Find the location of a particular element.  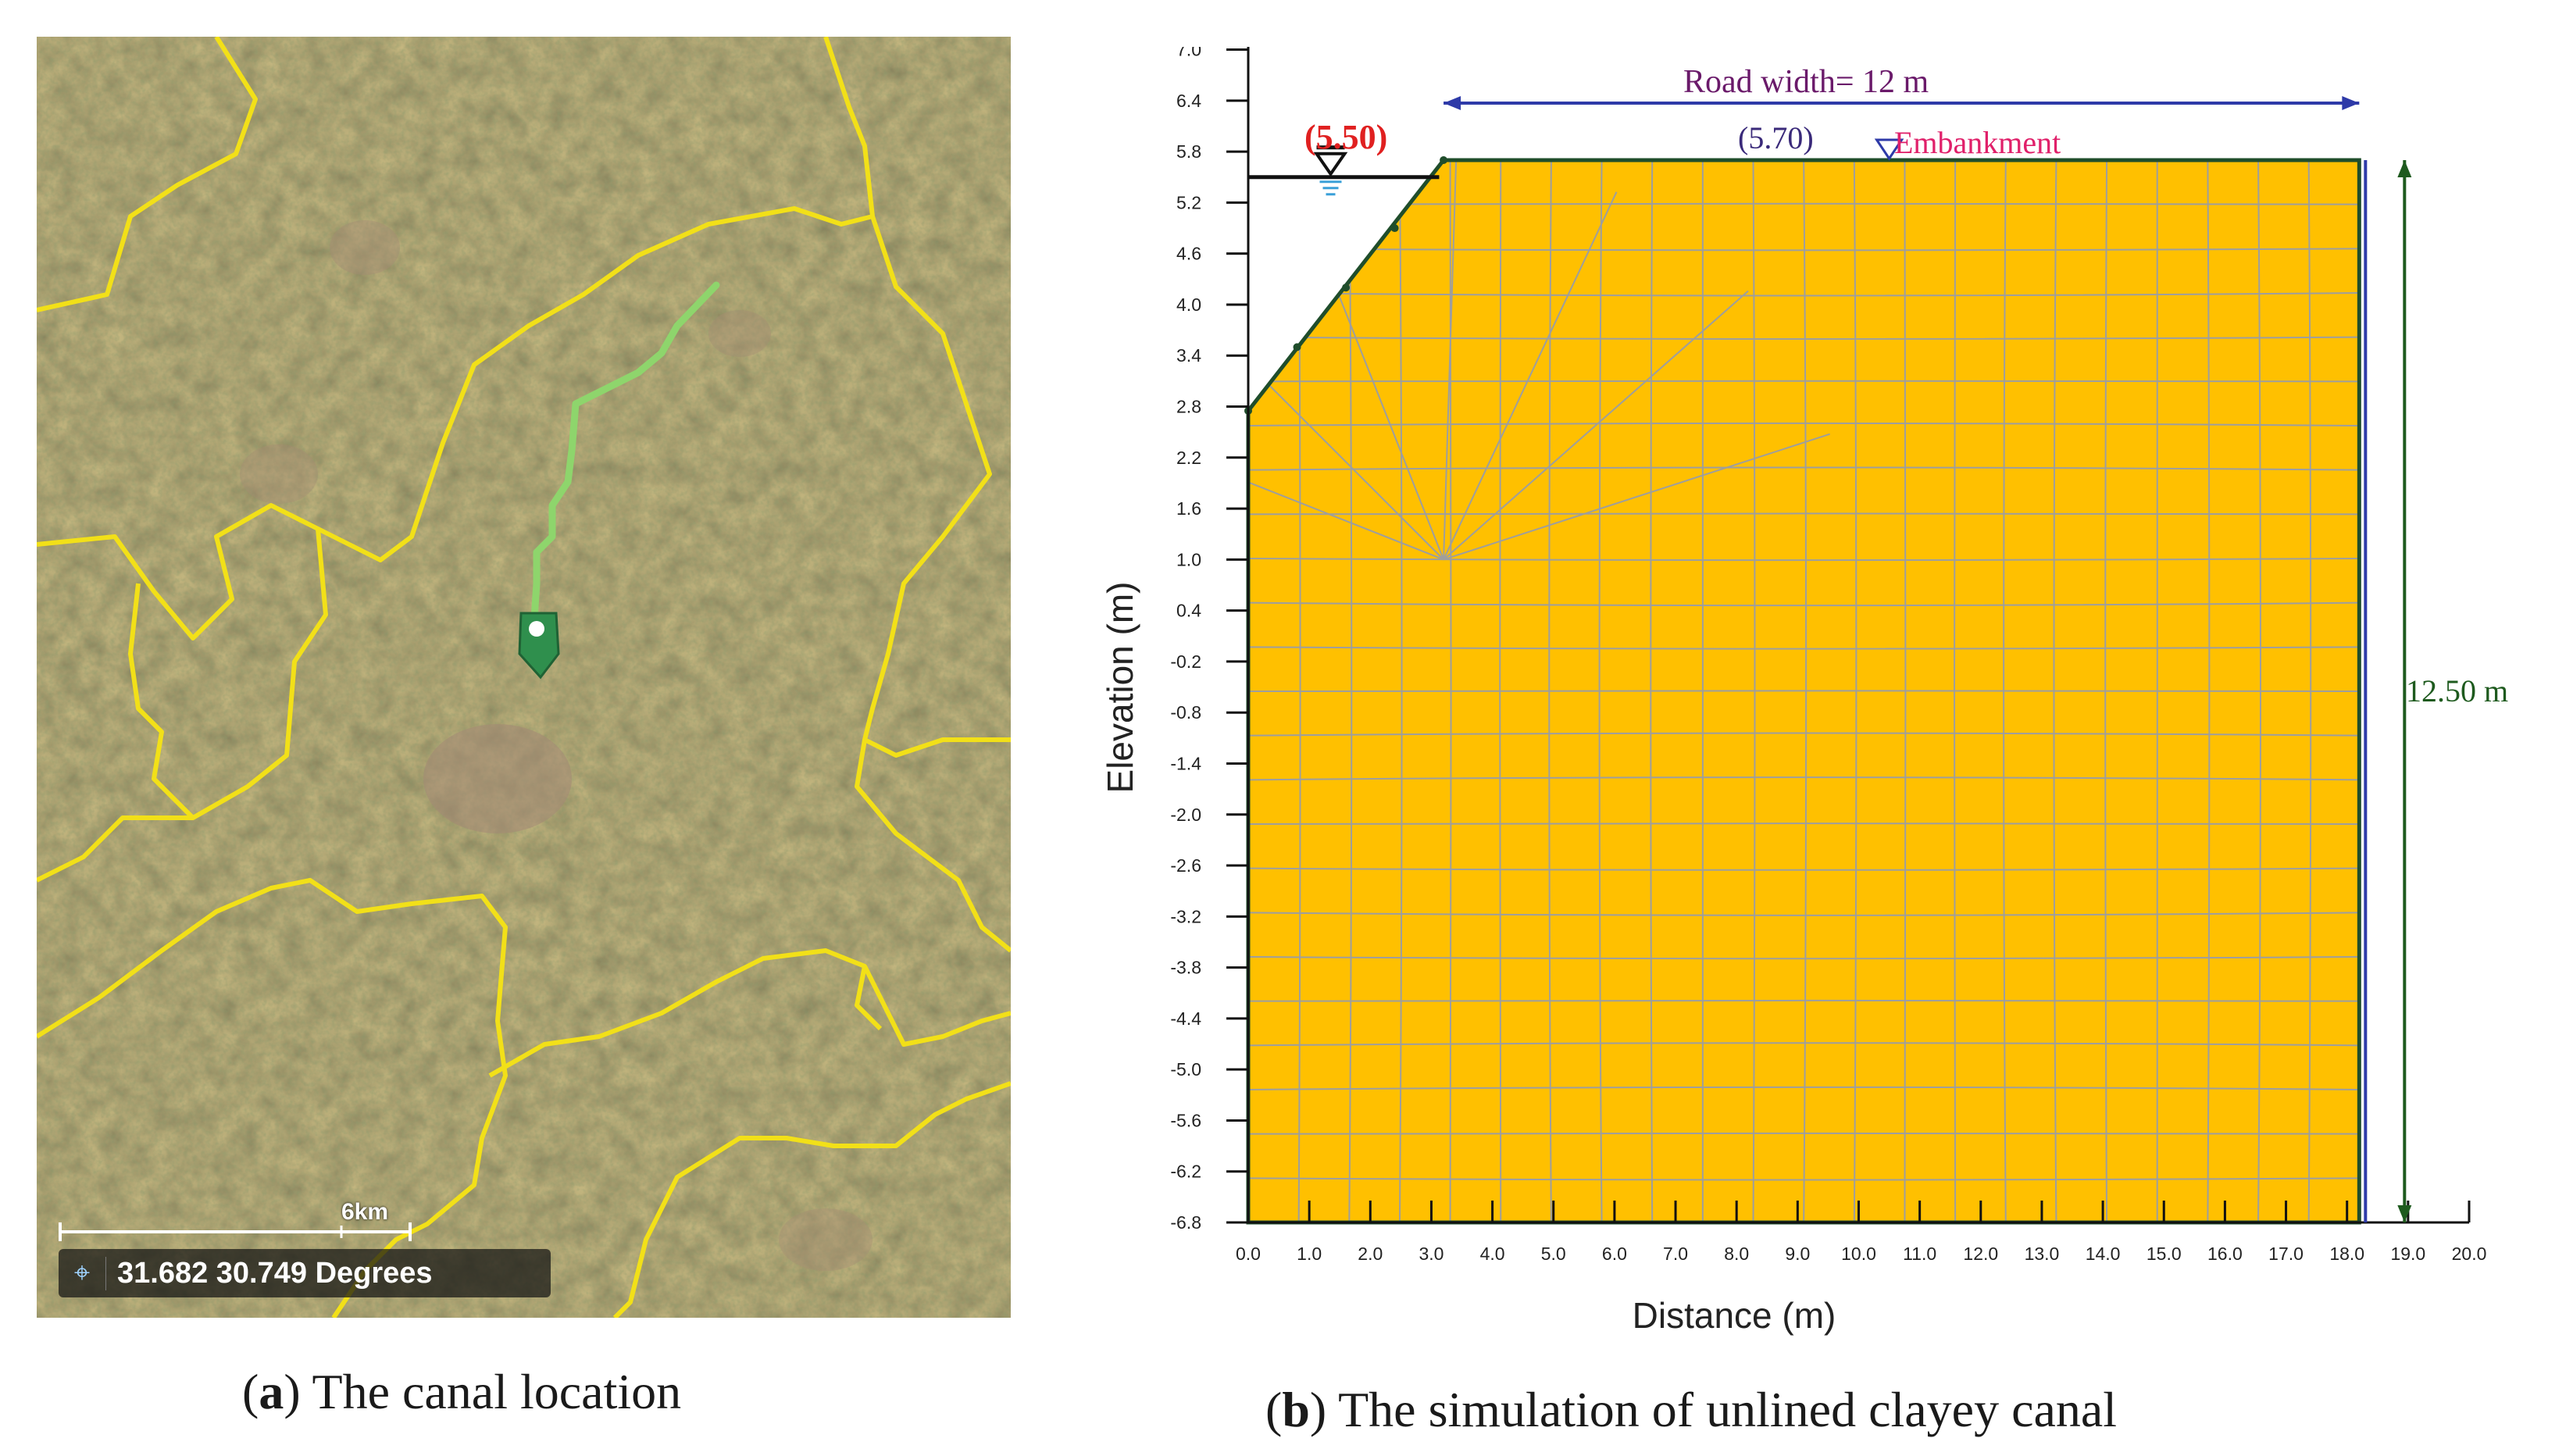

x-tick-label: 12.0 is located at coordinates (1980, 1254).